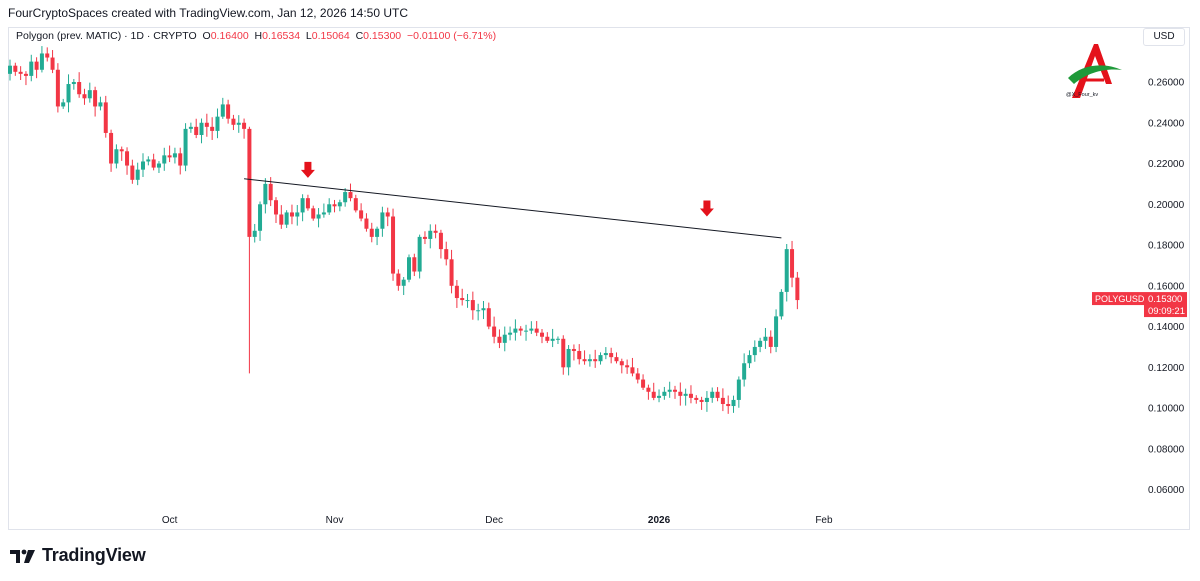 This screenshot has height=581, width=1200. I want to click on symbol-tag-label: POLYGUSD, so click(1120, 299).